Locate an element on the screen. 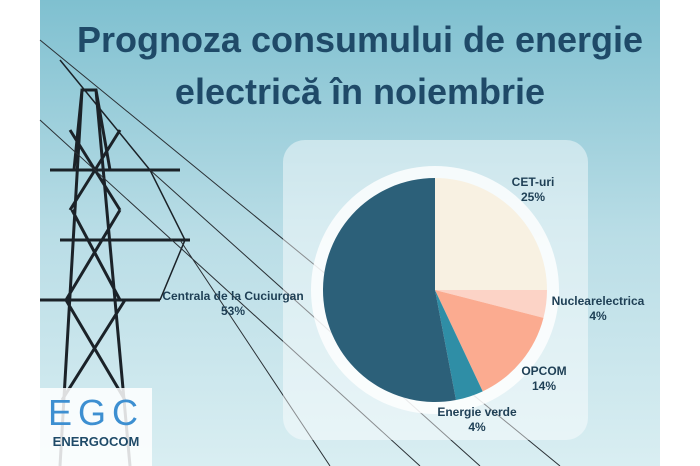 The width and height of the screenshot is (700, 466). logo: EGC ENERGOCOM is located at coordinates (96, 427).